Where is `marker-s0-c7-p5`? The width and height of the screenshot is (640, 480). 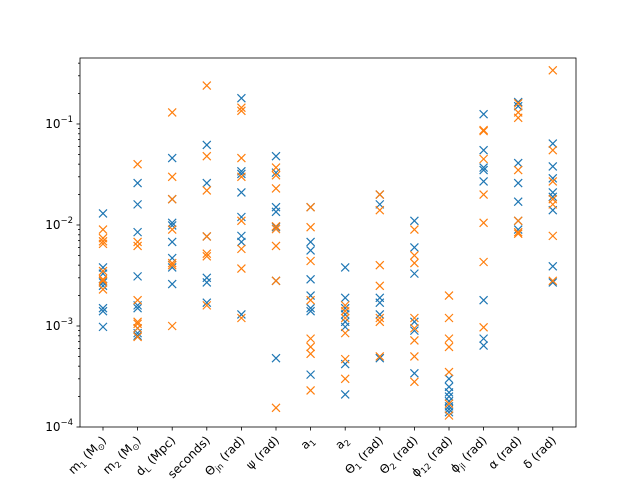 marker-s0-c7-p5 is located at coordinates (345, 327).